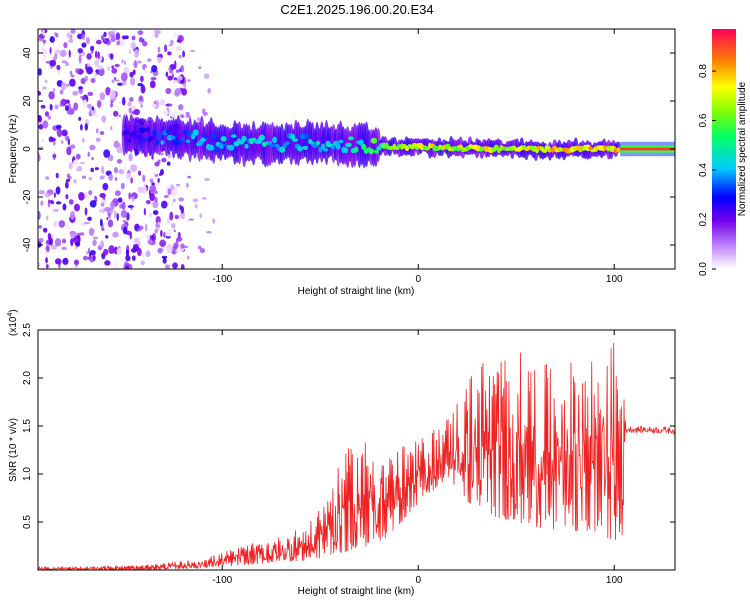 The height and width of the screenshot is (600, 750). I want to click on spectrogram-ylabel: Frequency (Hz), so click(13, 149).